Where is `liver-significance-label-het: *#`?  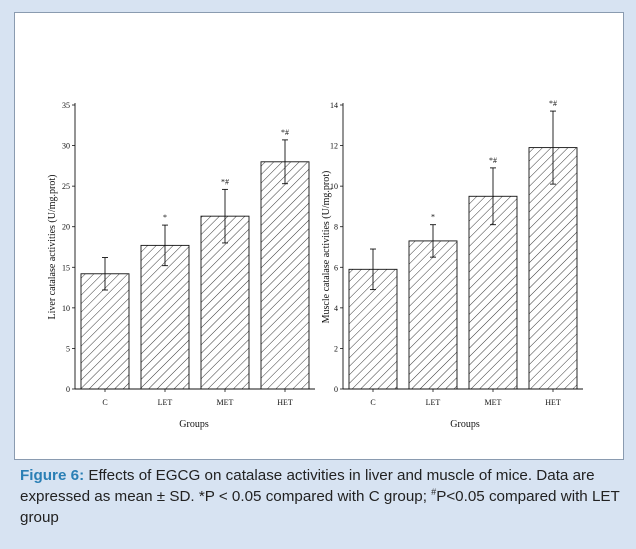 liver-significance-label-het: *# is located at coordinates (285, 132).